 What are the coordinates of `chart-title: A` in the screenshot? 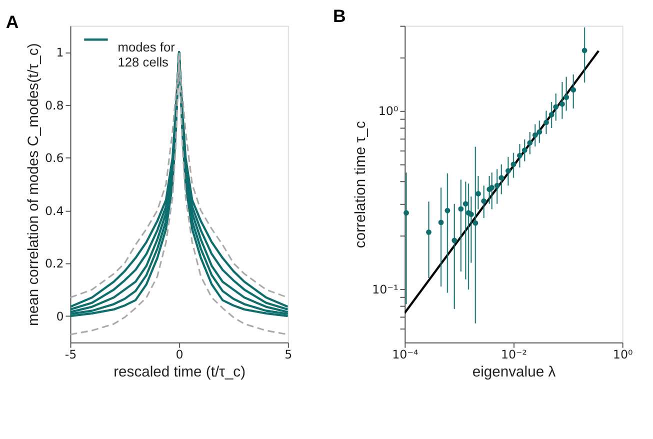 It's located at (12, 22).